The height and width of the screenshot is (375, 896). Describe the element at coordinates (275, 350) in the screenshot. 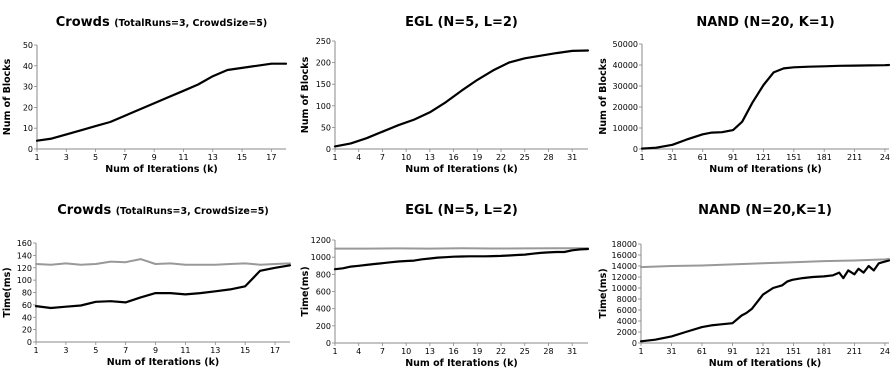

I see `x-tick-label: 17` at that location.